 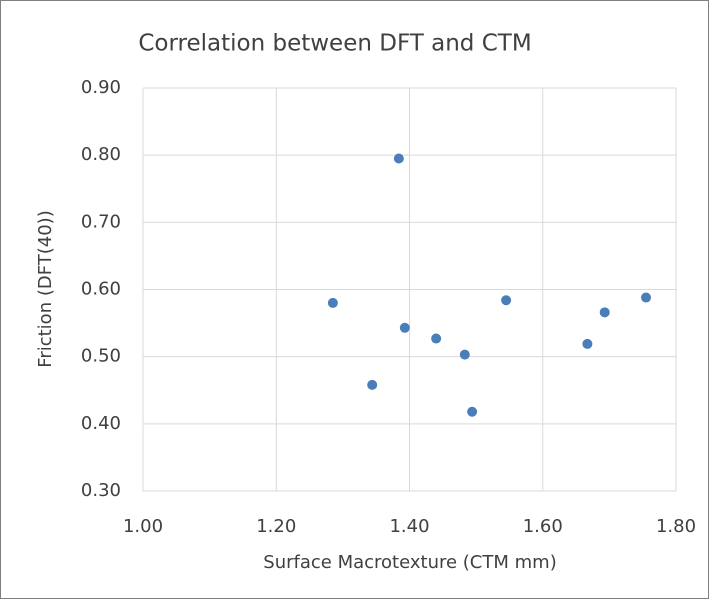 I want to click on x-tick-label: 1.40, so click(x=409, y=526).